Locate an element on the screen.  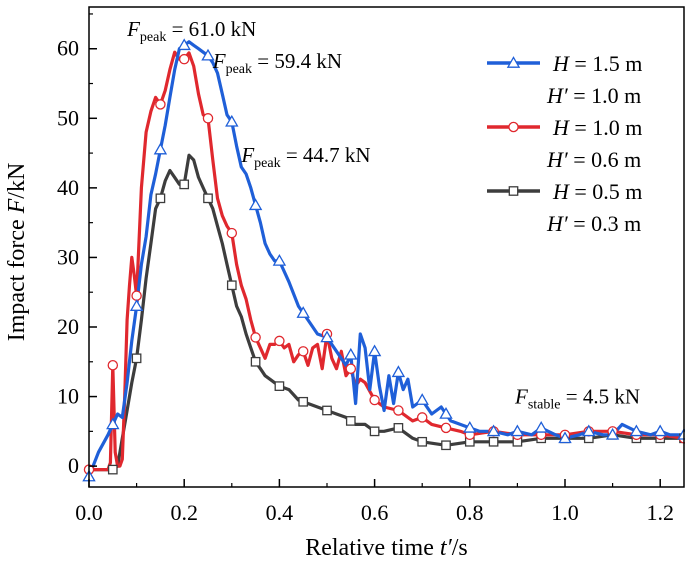
y-tick-label: 40 is located at coordinates (68, 187).